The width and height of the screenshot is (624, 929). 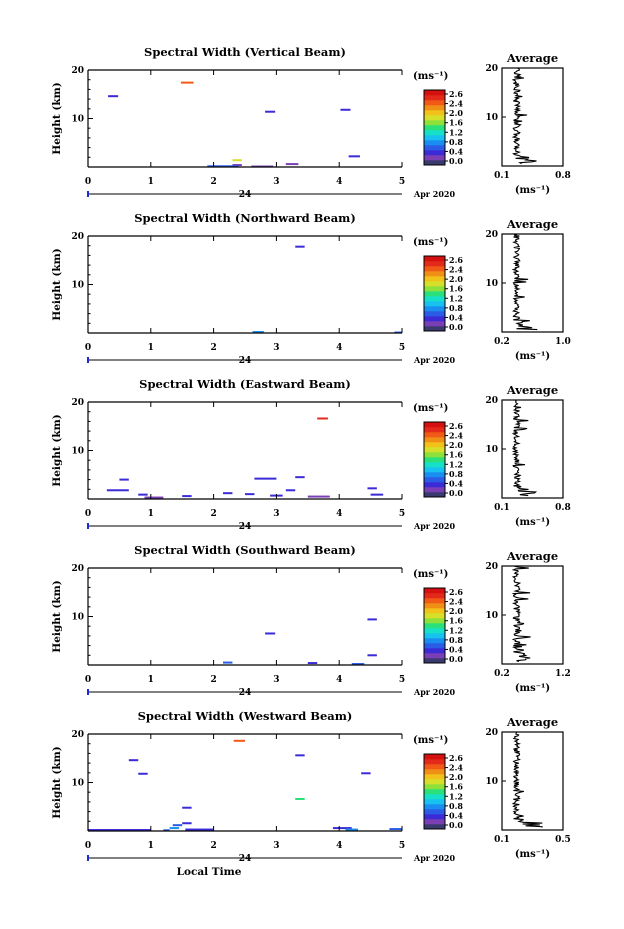 What do you see at coordinates (245, 550) in the screenshot?
I see `panel-title: Spectral Width (Southward Beam)` at bounding box center [245, 550].